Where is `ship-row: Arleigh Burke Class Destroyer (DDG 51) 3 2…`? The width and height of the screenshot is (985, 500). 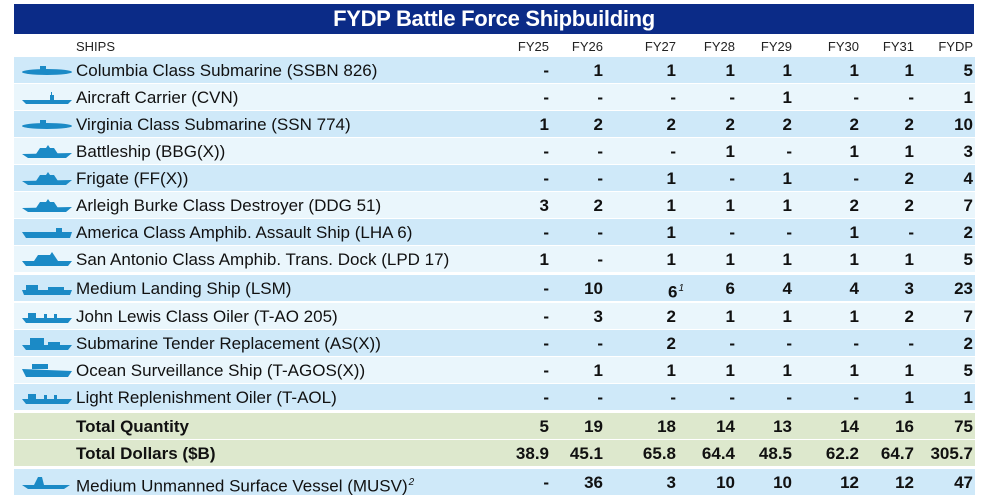 ship-row: Arleigh Burke Class Destroyer (DDG 51) 3 2… is located at coordinates (494, 205).